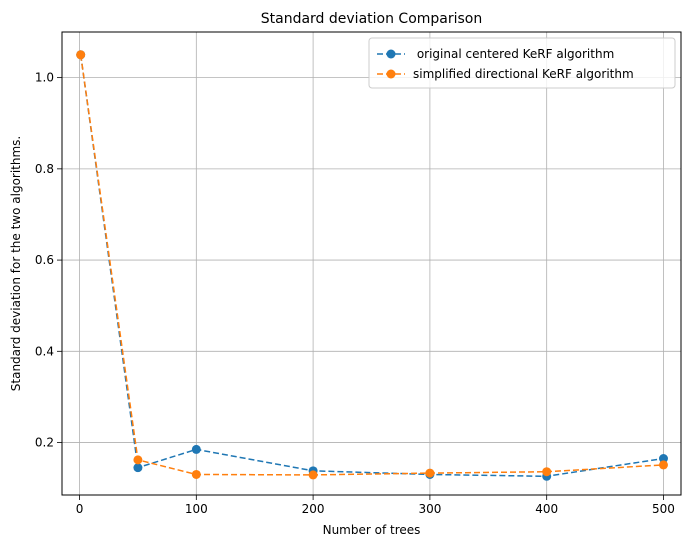  What do you see at coordinates (80, 509) in the screenshot?
I see `x-tick-label: 0` at bounding box center [80, 509].